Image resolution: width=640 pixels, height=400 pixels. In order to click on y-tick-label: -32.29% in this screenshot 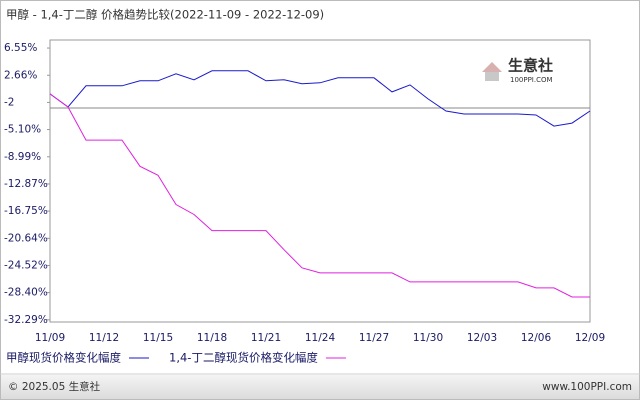, I will do `click(26, 320)`.